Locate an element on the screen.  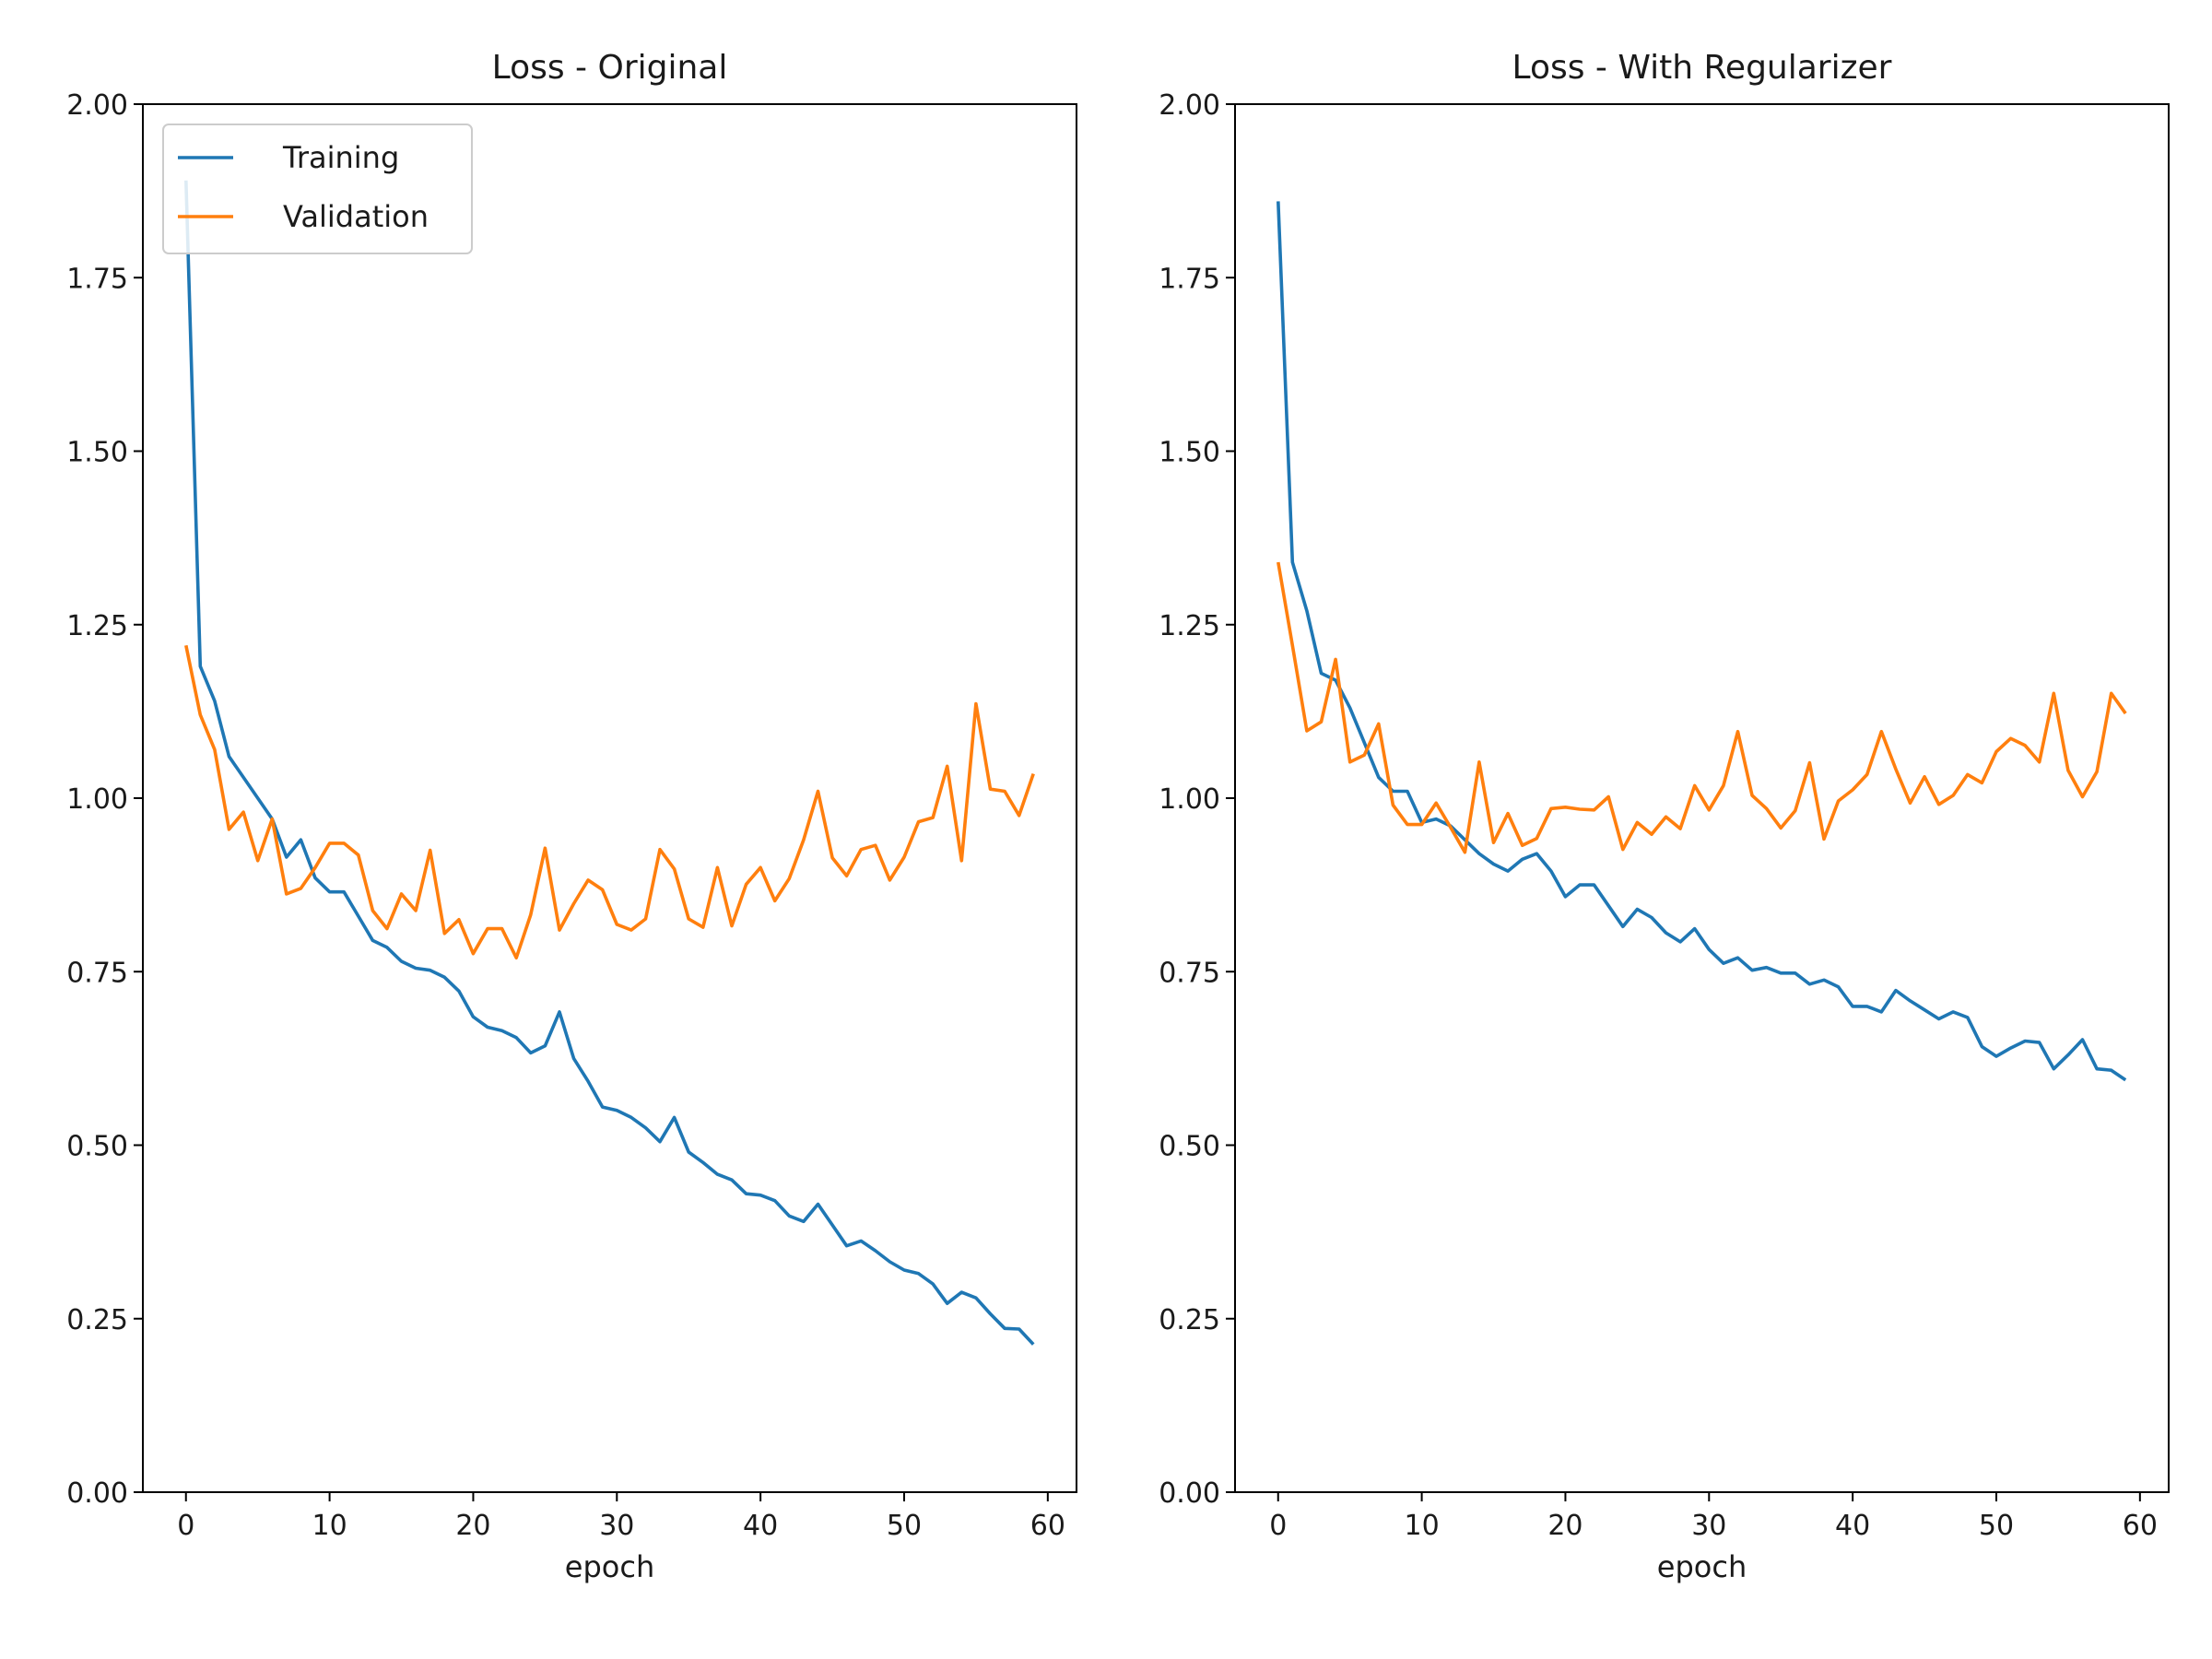
chart-title: Loss - Original is located at coordinates (610, 68).